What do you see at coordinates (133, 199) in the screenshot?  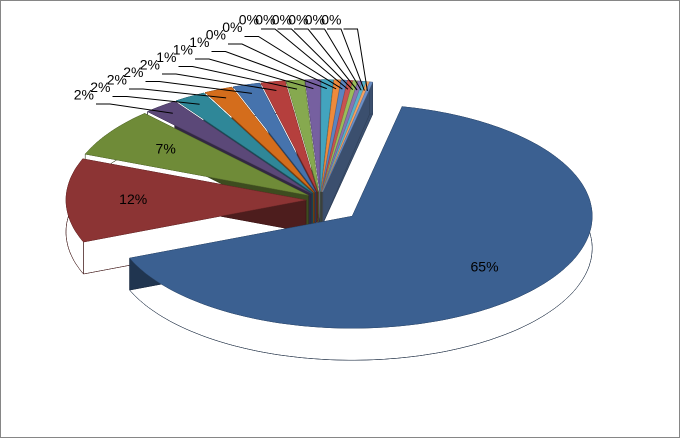 I see `data-label: 12%` at bounding box center [133, 199].